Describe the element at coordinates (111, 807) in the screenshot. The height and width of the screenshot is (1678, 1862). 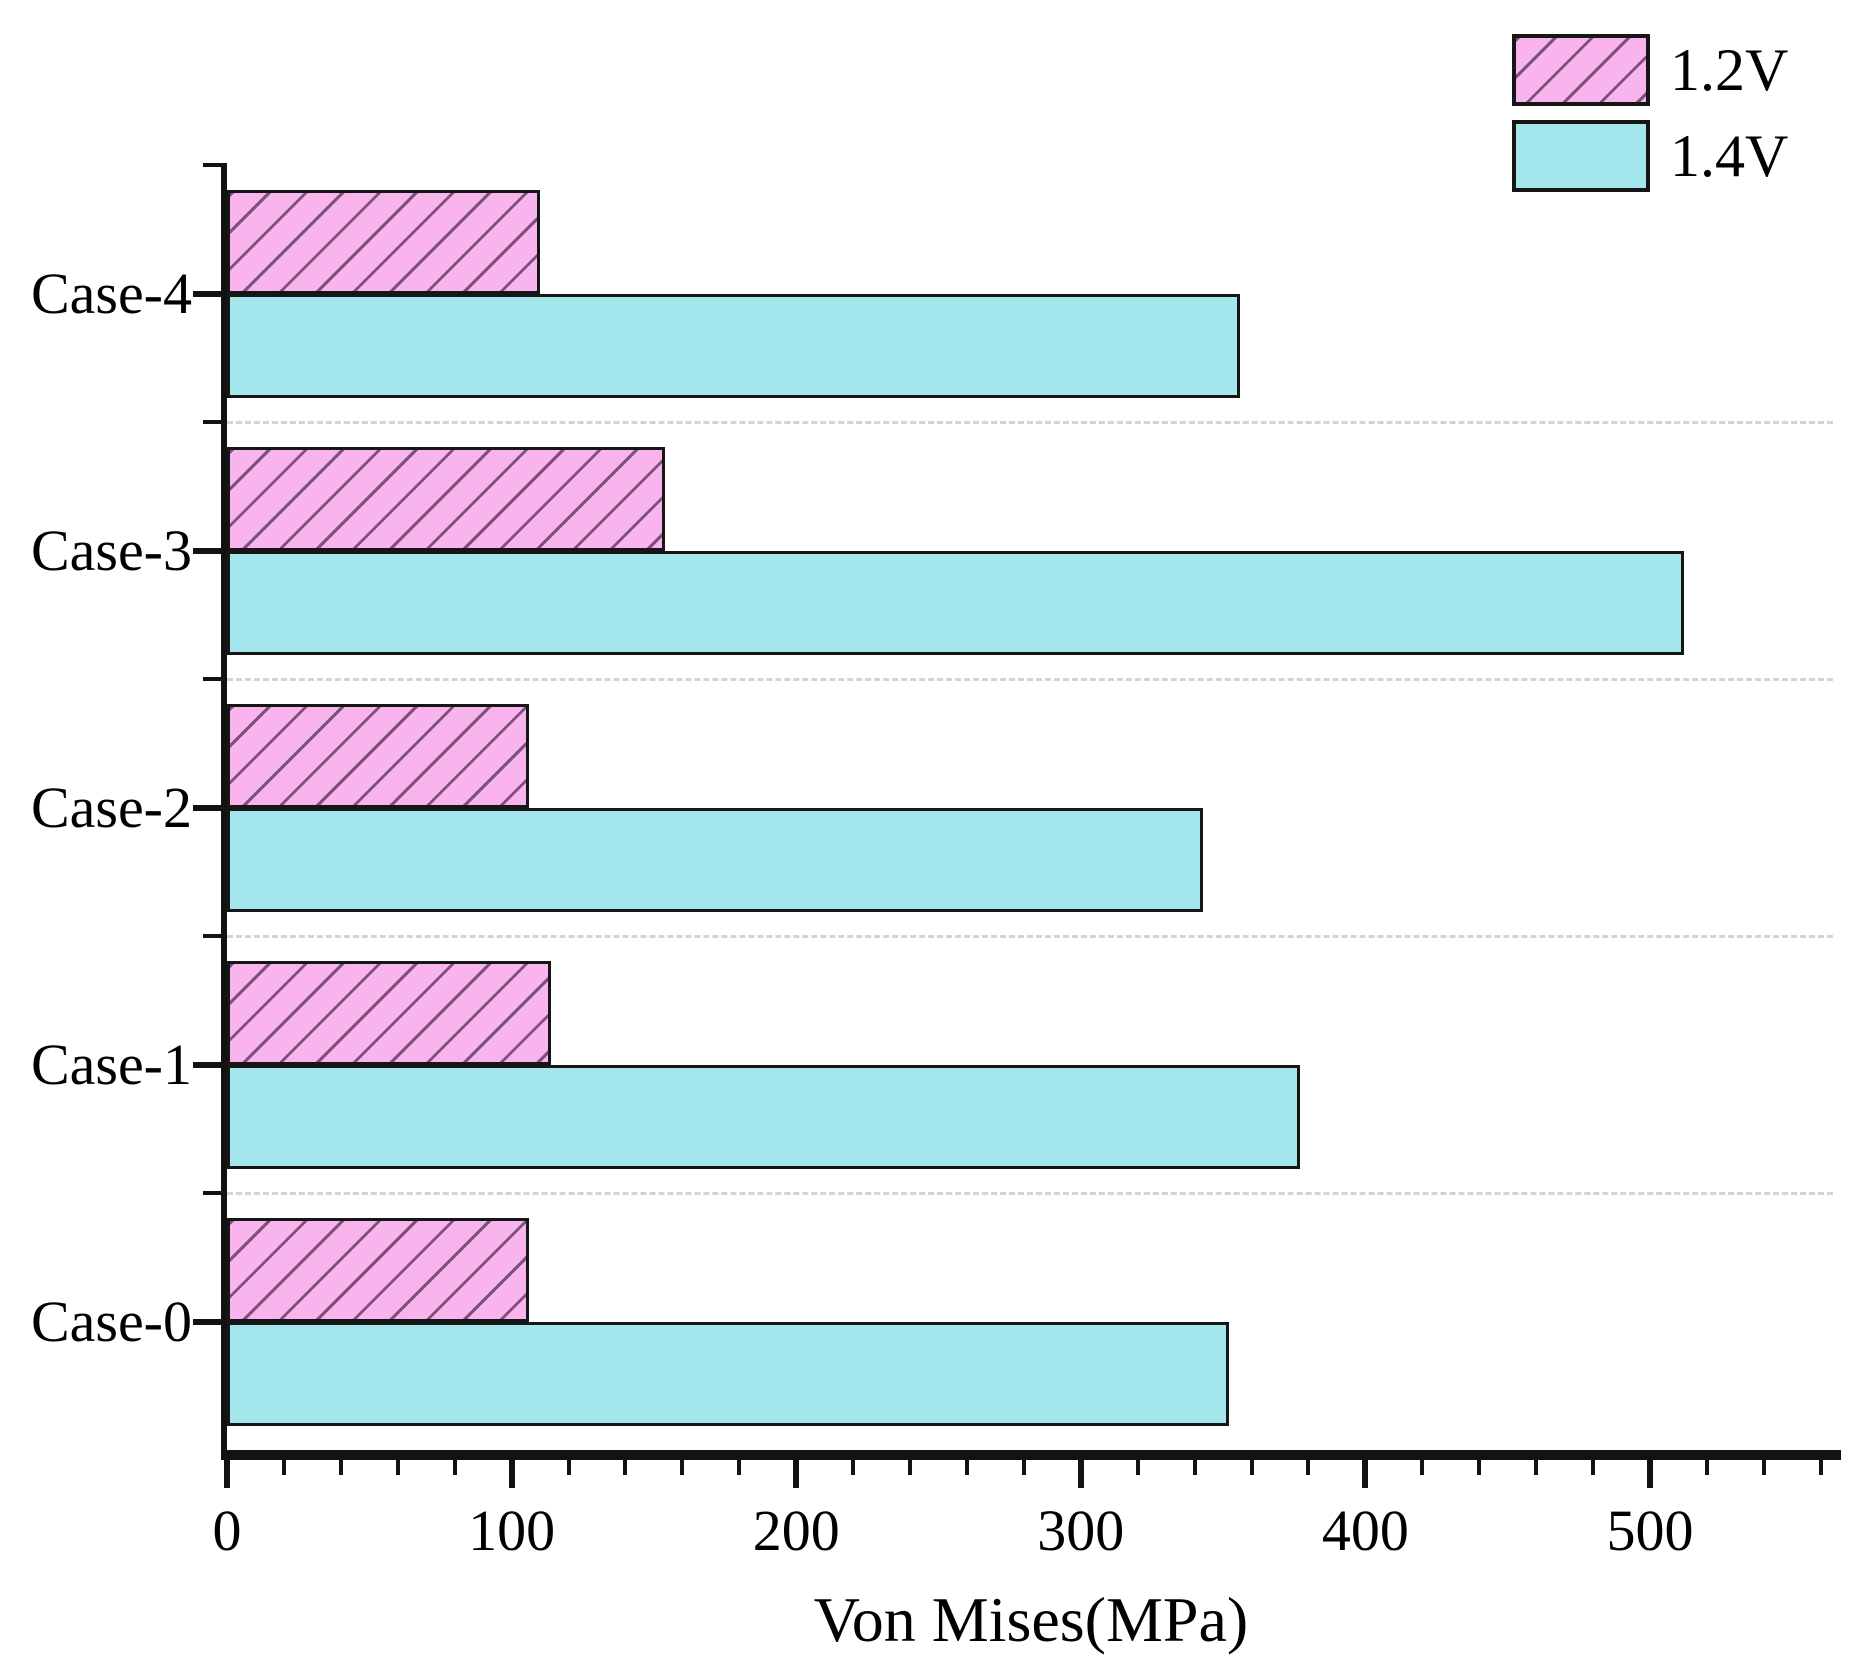
I see `category-label-case-2: Case-2` at that location.